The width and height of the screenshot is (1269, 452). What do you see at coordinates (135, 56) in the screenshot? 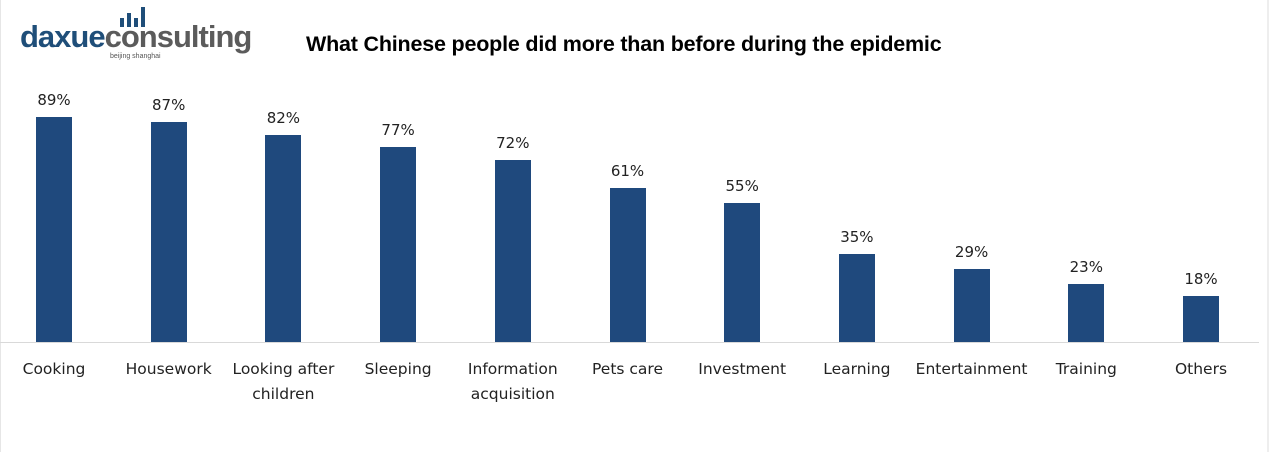
I see `logo-tagline: beijing shanghai` at bounding box center [135, 56].